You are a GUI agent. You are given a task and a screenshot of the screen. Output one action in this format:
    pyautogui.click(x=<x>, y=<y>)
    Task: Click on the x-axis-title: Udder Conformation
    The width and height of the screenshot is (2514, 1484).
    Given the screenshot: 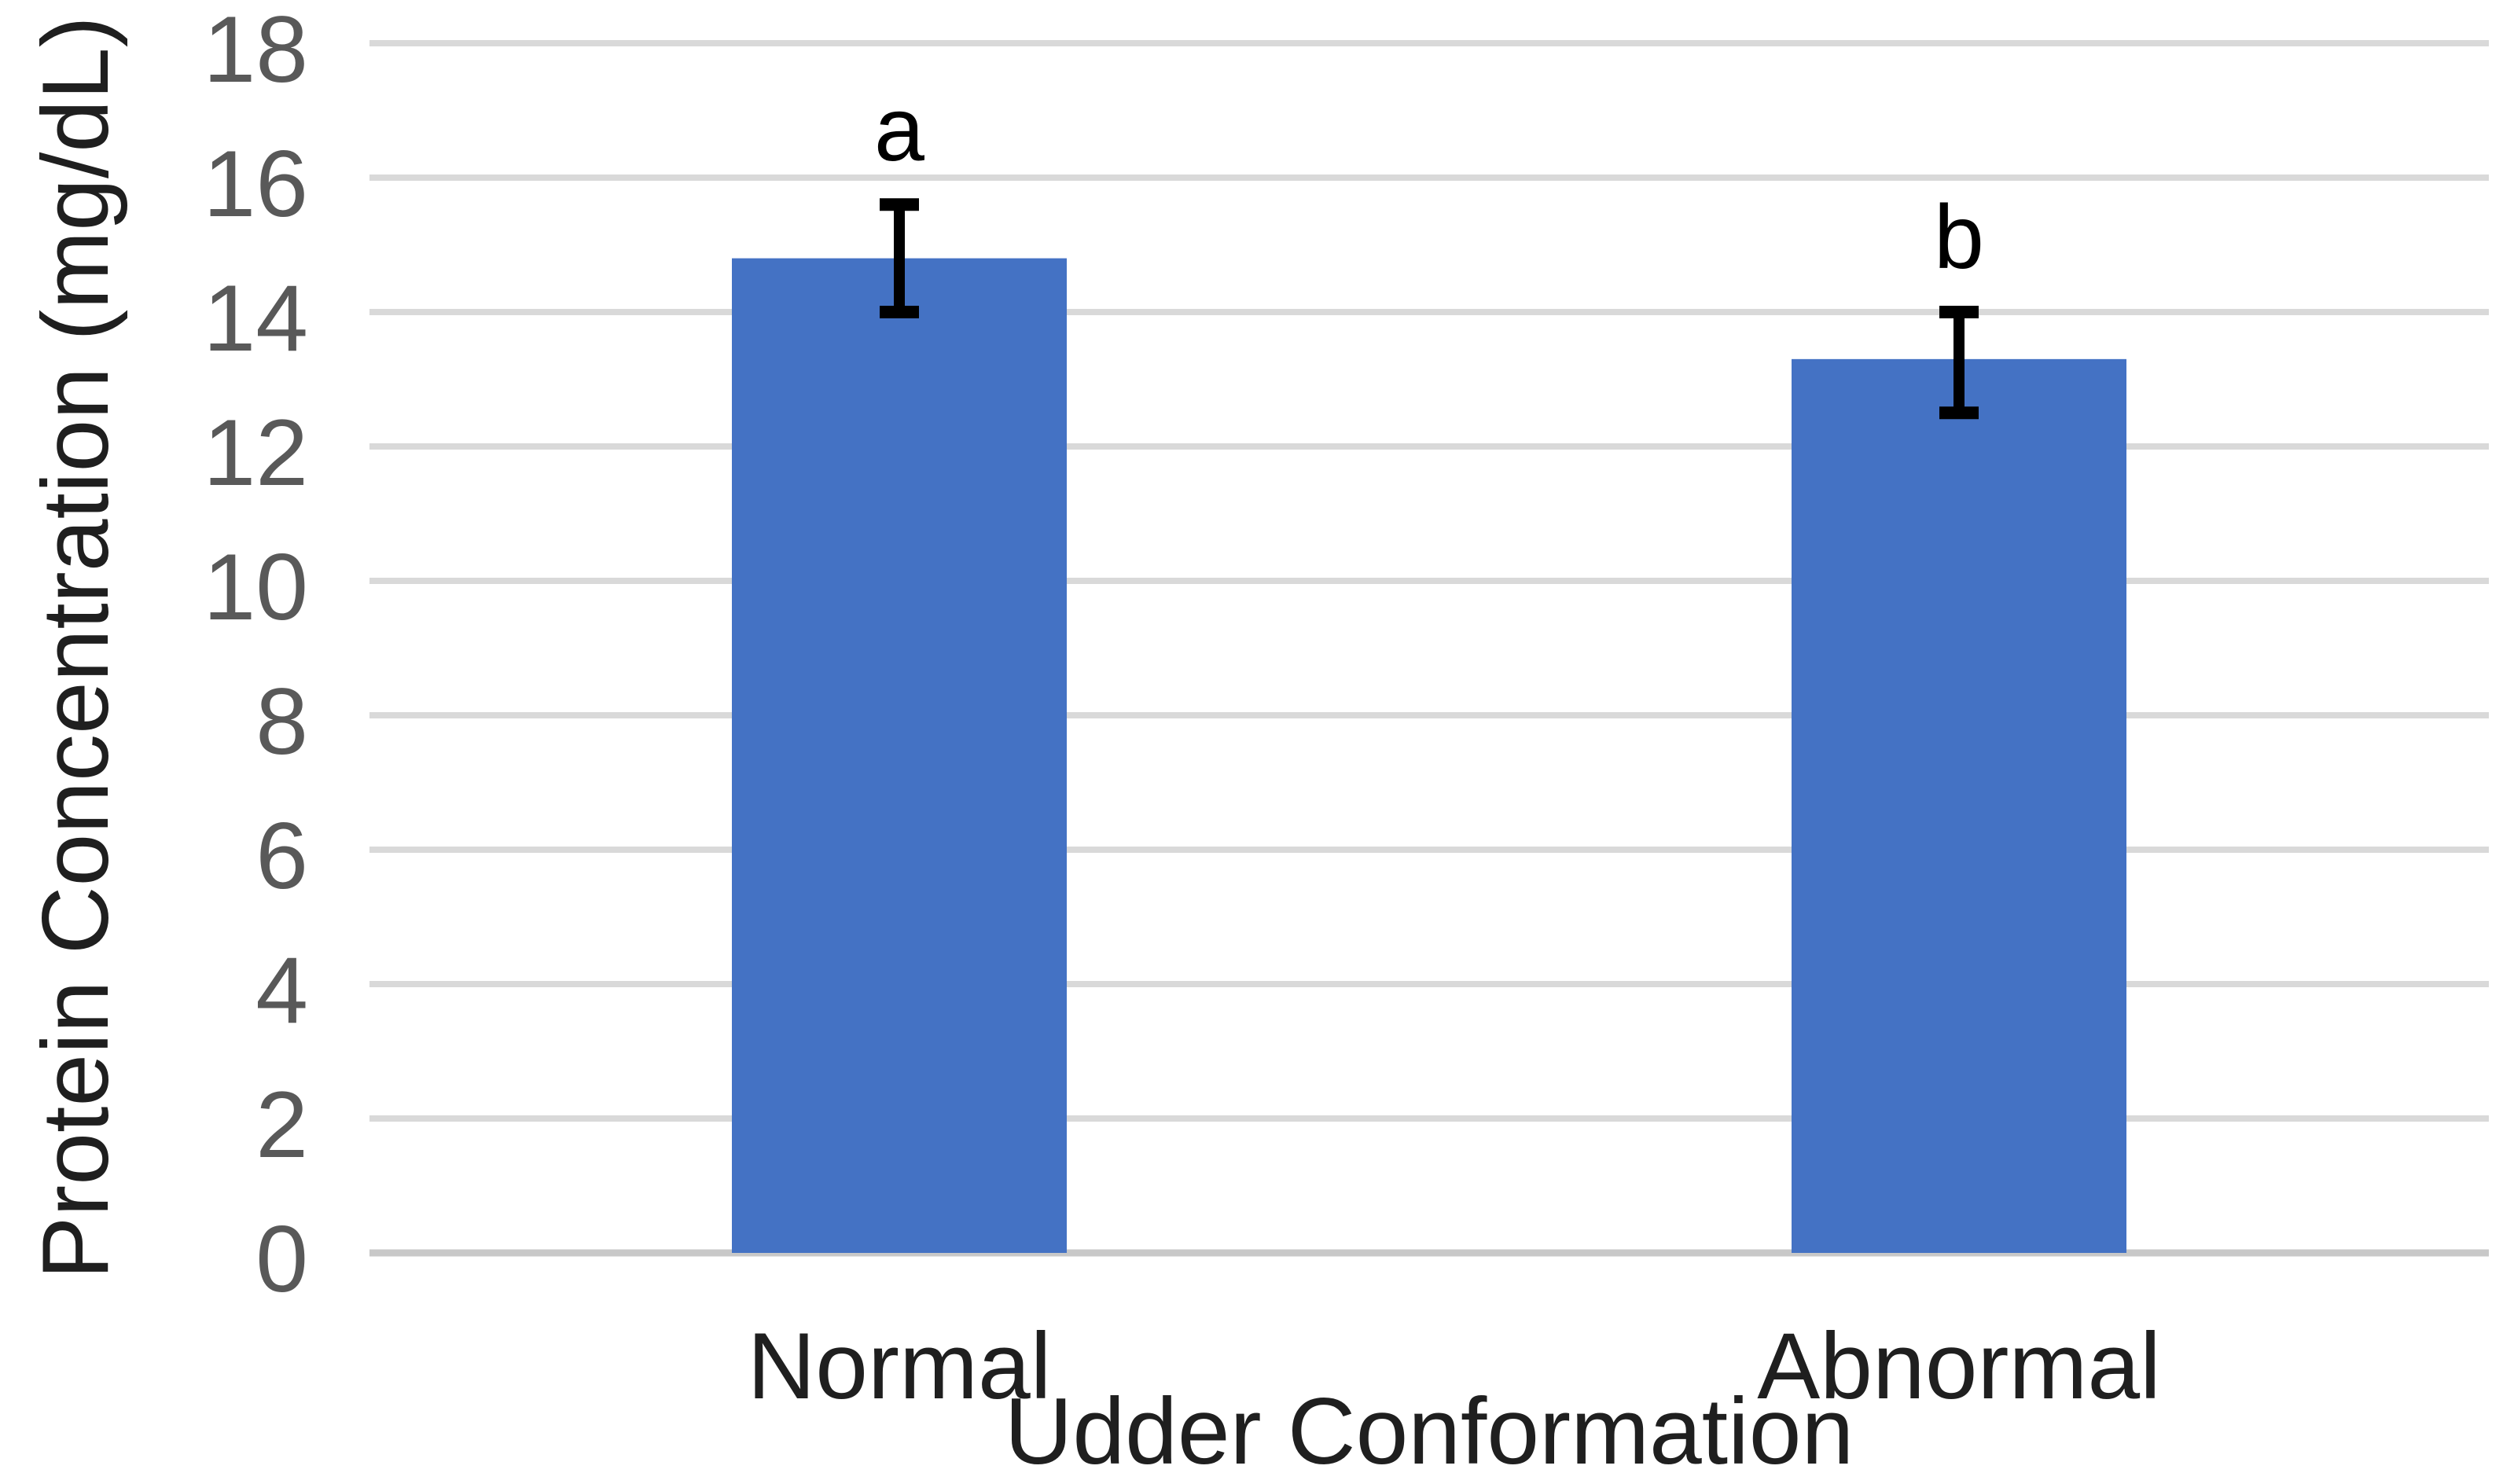 What is the action you would take?
    pyautogui.click(x=1429, y=1431)
    